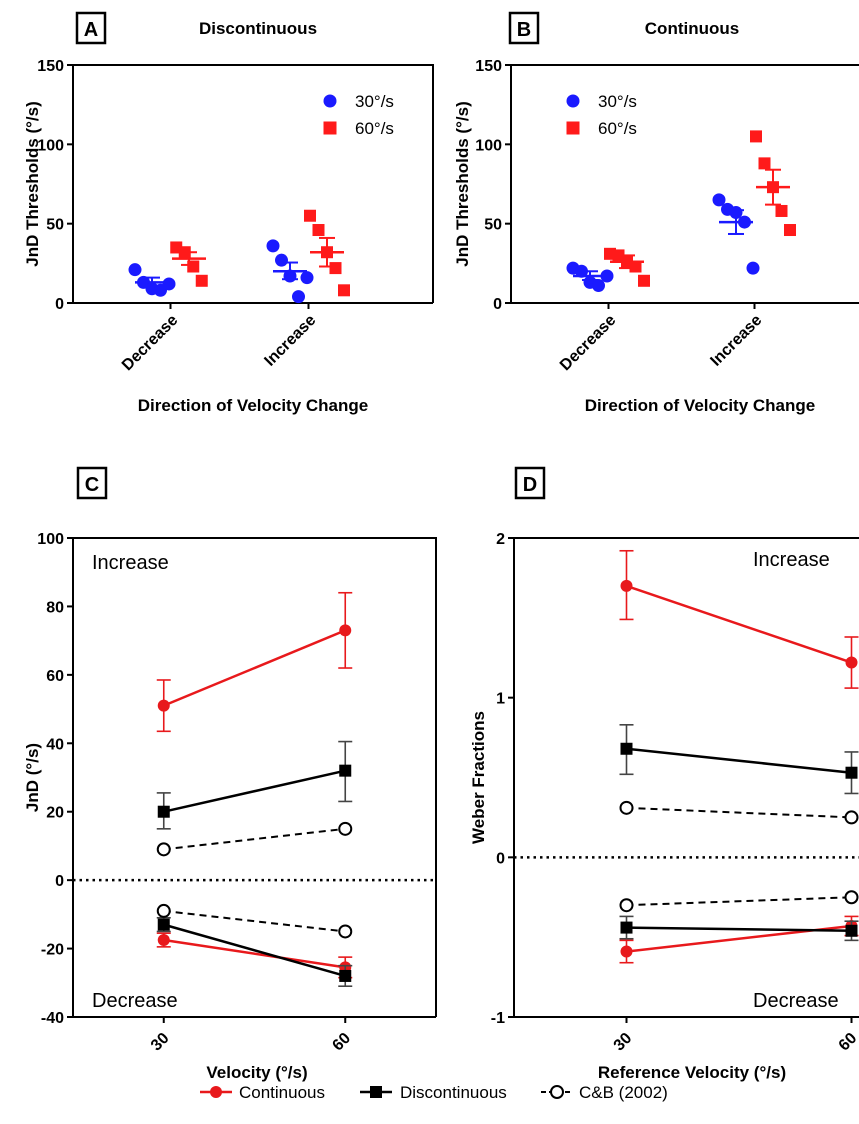  I want to click on x-tick-label: 30, so click(160, 1042).